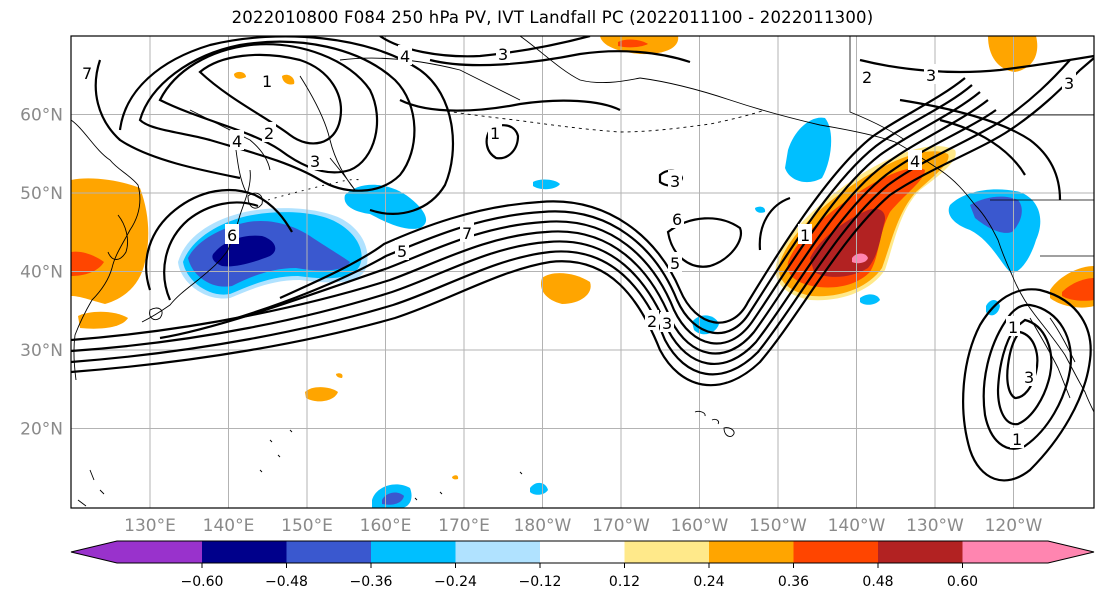  What do you see at coordinates (241, 171) in the screenshot?
I see `sakhalin` at bounding box center [241, 171].